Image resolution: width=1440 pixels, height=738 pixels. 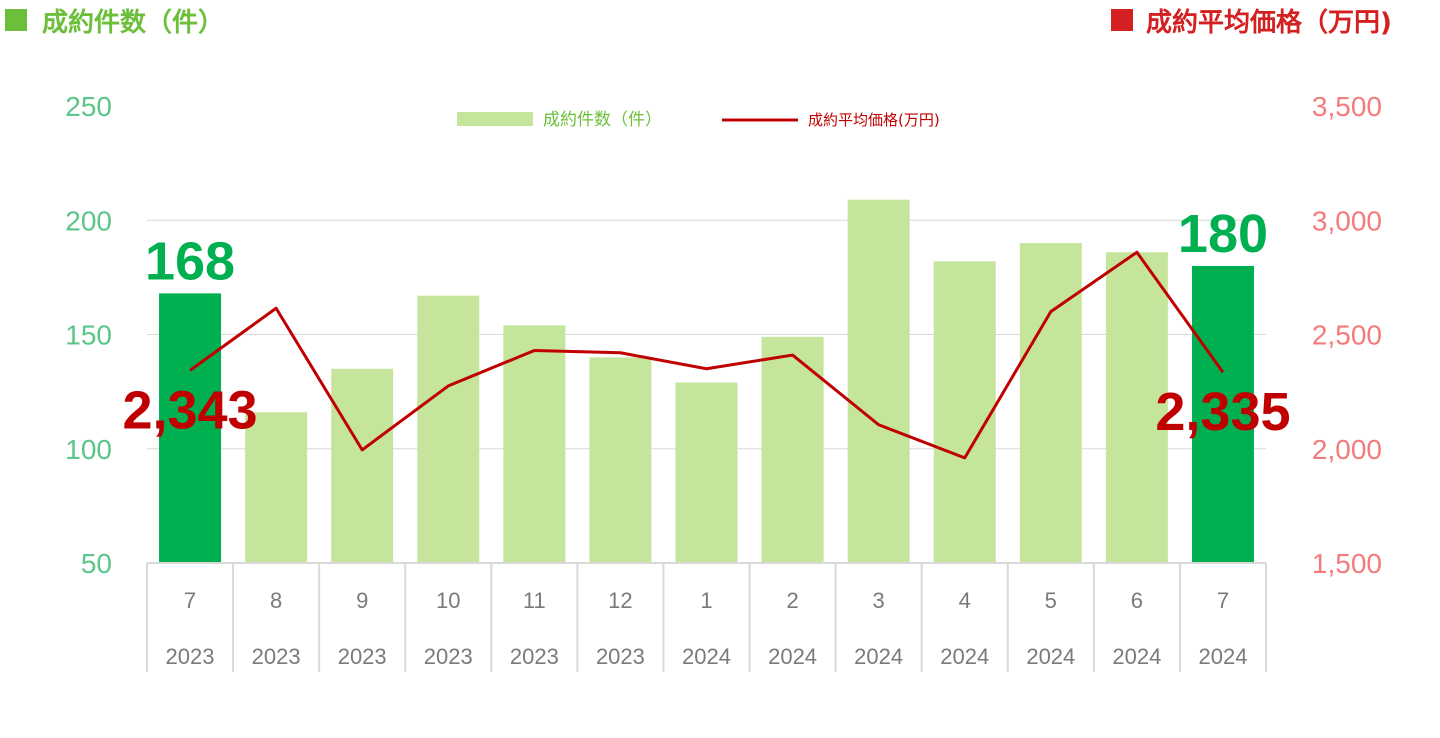 What do you see at coordinates (792, 600) in the screenshot?
I see `x-month-label: 2` at bounding box center [792, 600].